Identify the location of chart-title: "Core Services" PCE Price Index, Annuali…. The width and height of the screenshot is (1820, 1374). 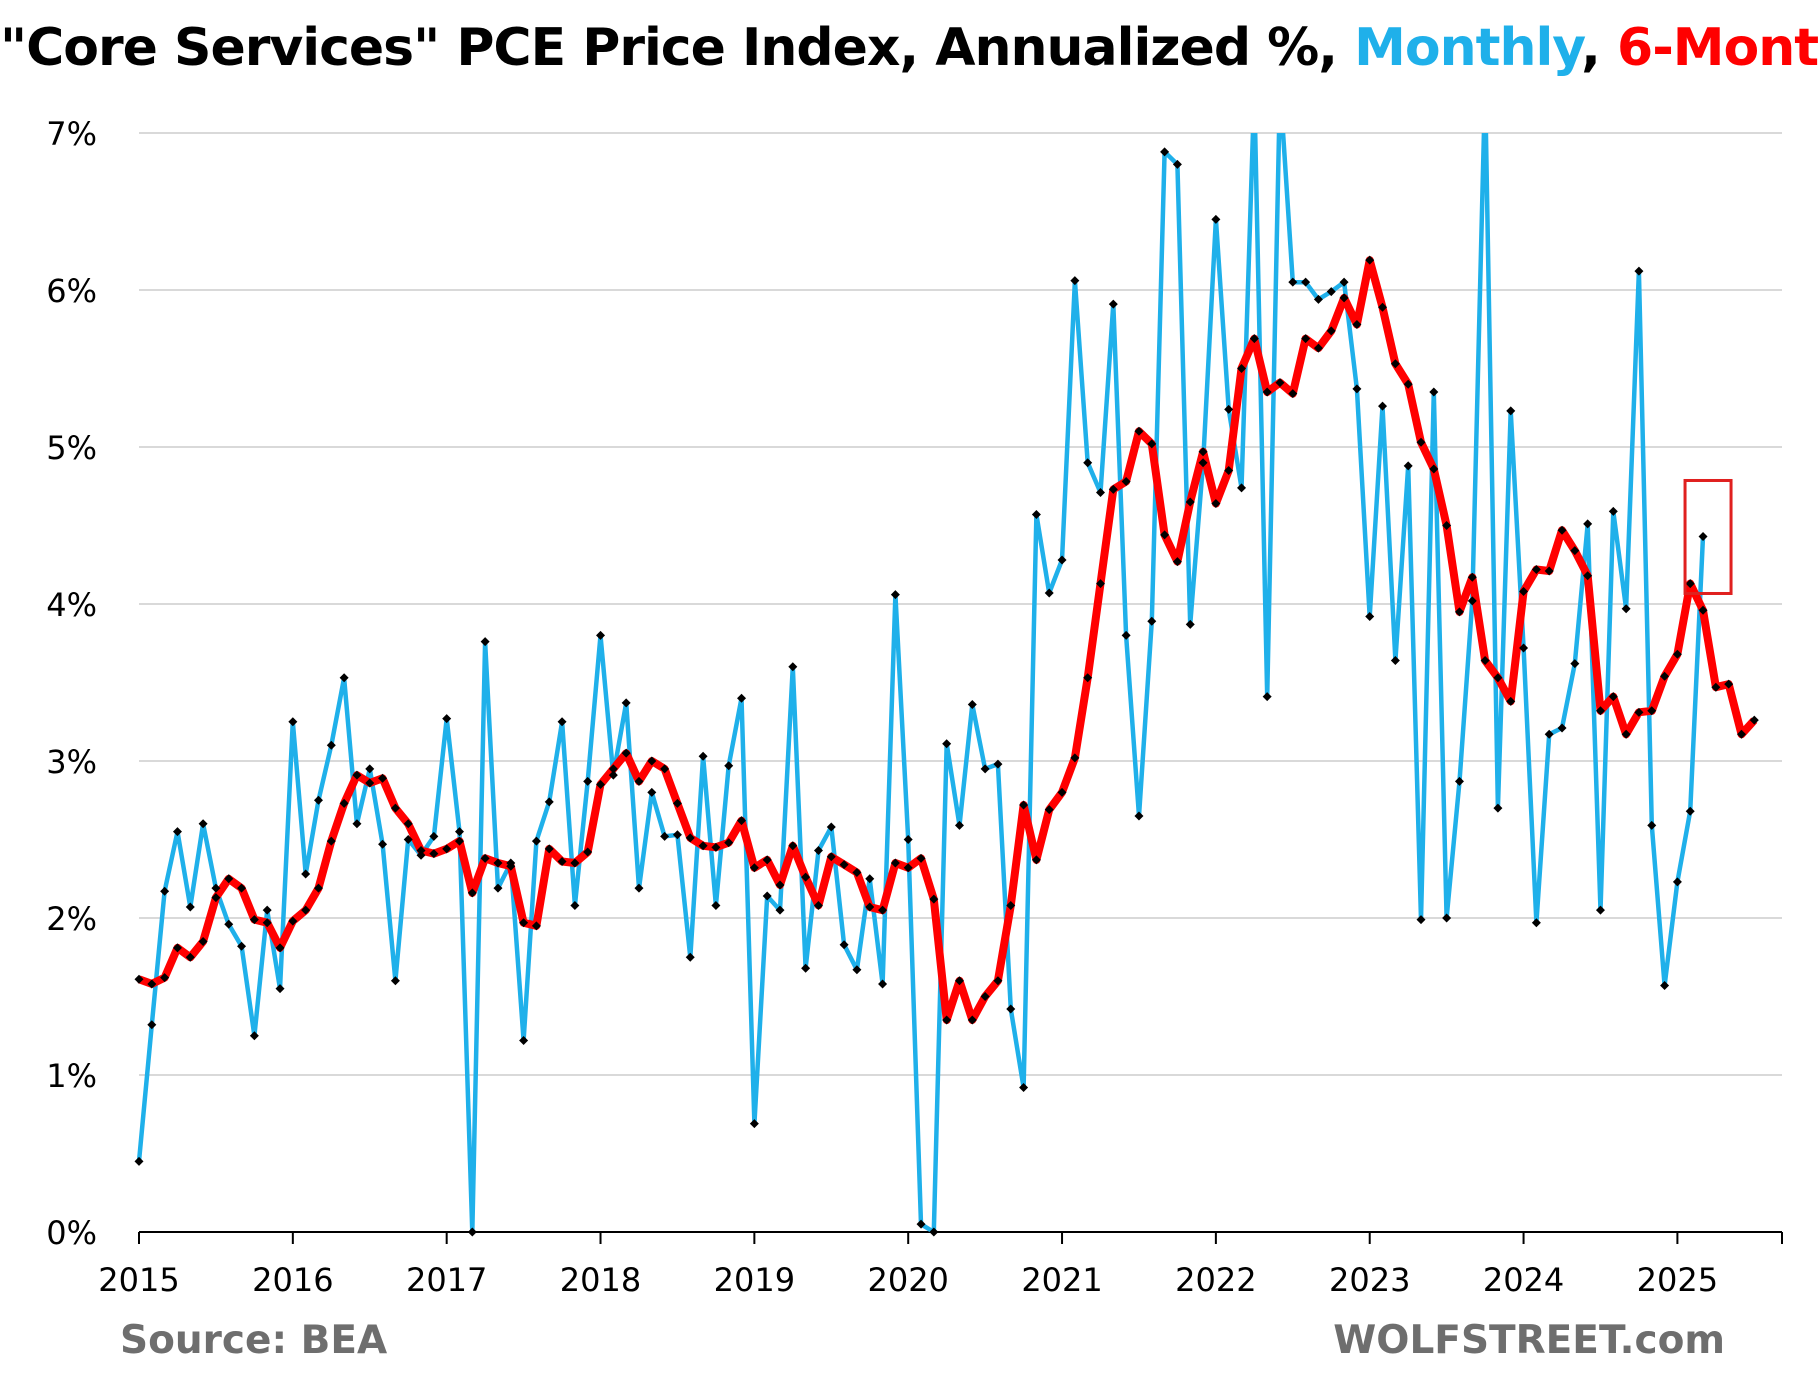
(910, 48).